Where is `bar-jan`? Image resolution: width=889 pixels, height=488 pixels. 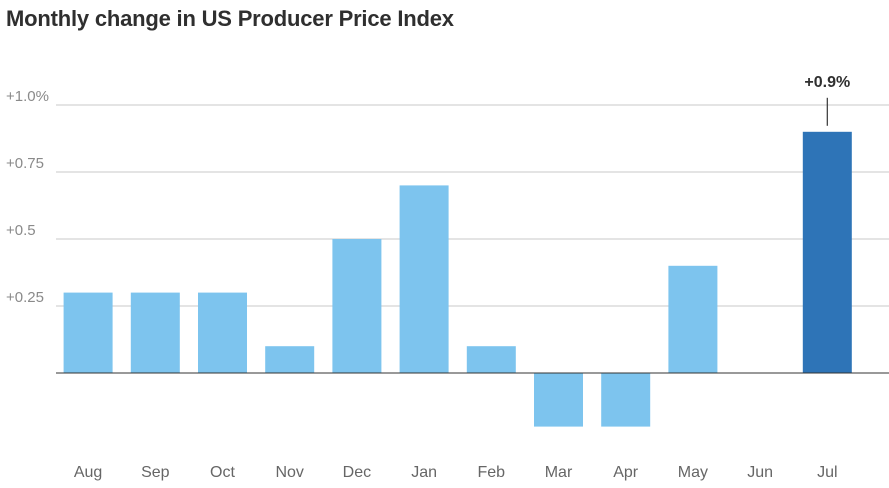
bar-jan is located at coordinates (424, 279).